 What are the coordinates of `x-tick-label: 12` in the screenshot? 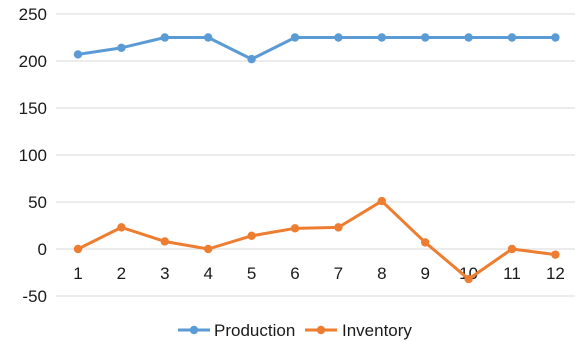 It's located at (555, 273).